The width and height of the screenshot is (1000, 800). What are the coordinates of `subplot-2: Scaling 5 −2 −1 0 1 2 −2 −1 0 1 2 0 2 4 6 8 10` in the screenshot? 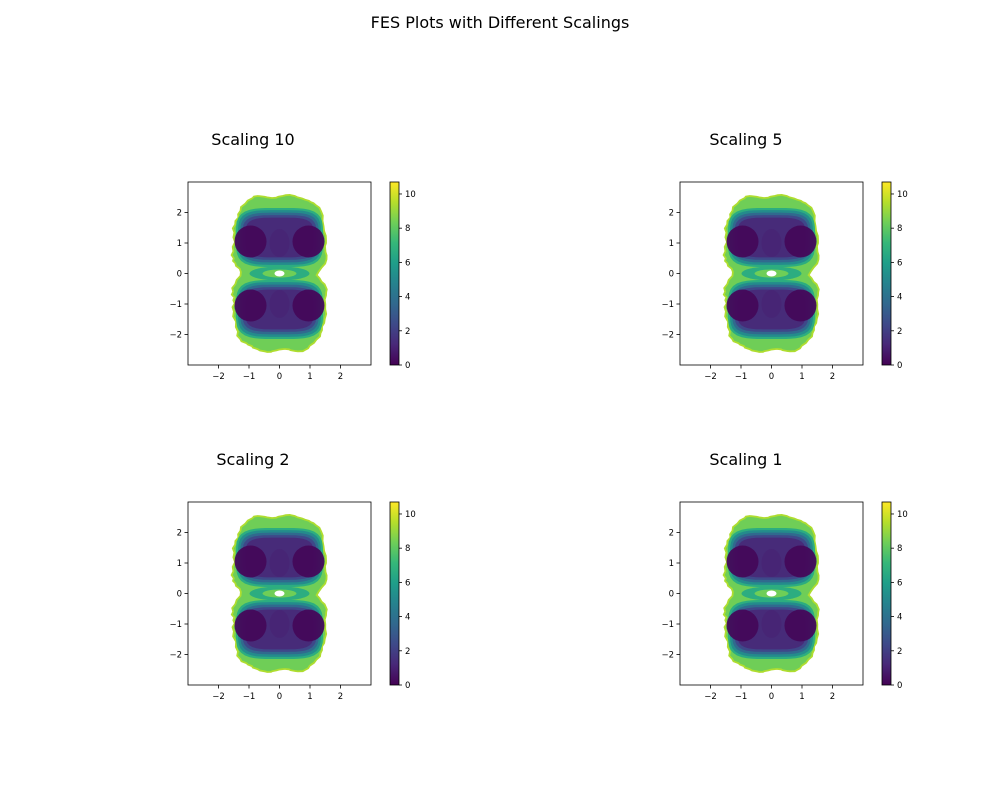 It's located at (784, 256).